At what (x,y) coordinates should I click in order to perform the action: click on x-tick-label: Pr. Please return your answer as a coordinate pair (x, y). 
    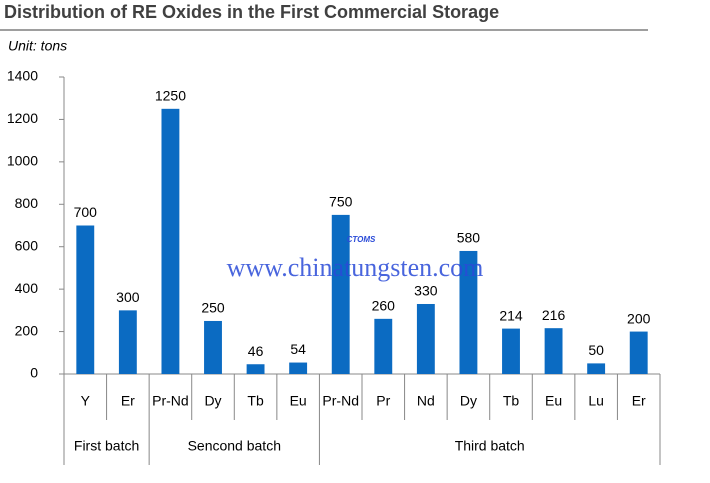
    Looking at the image, I should click on (383, 401).